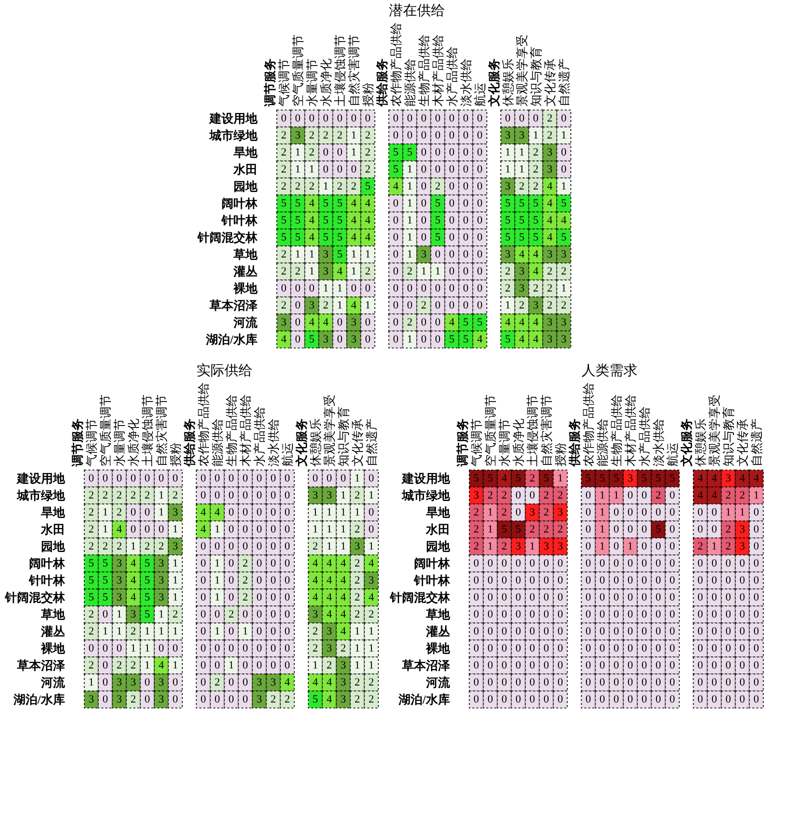  What do you see at coordinates (41, 665) in the screenshot?
I see `y-tick-label: 草本沼泽` at bounding box center [41, 665].